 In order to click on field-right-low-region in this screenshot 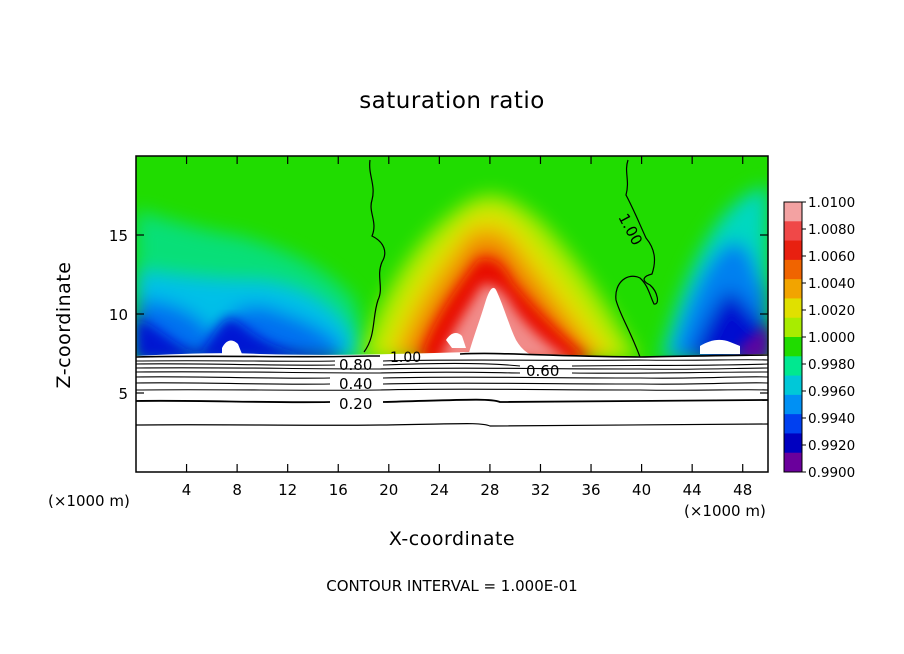, I will do `click(714, 273)`.